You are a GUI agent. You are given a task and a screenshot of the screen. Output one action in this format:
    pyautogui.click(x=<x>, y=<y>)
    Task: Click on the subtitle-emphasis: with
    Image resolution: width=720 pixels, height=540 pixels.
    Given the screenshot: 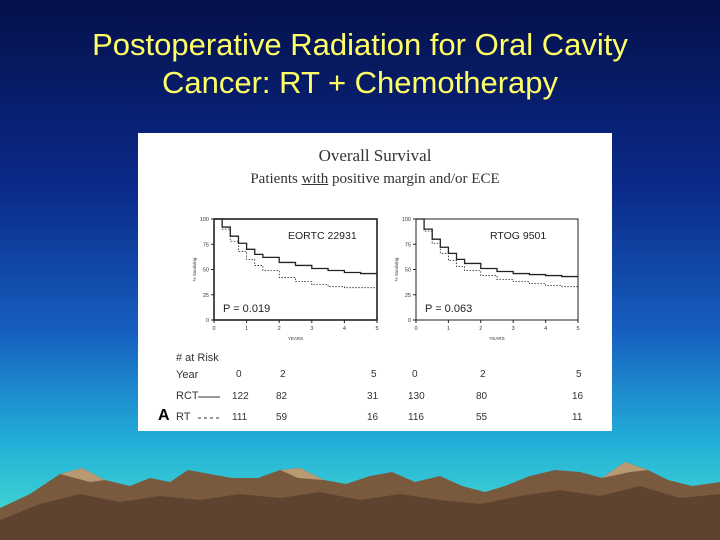 What is the action you would take?
    pyautogui.click(x=315, y=179)
    